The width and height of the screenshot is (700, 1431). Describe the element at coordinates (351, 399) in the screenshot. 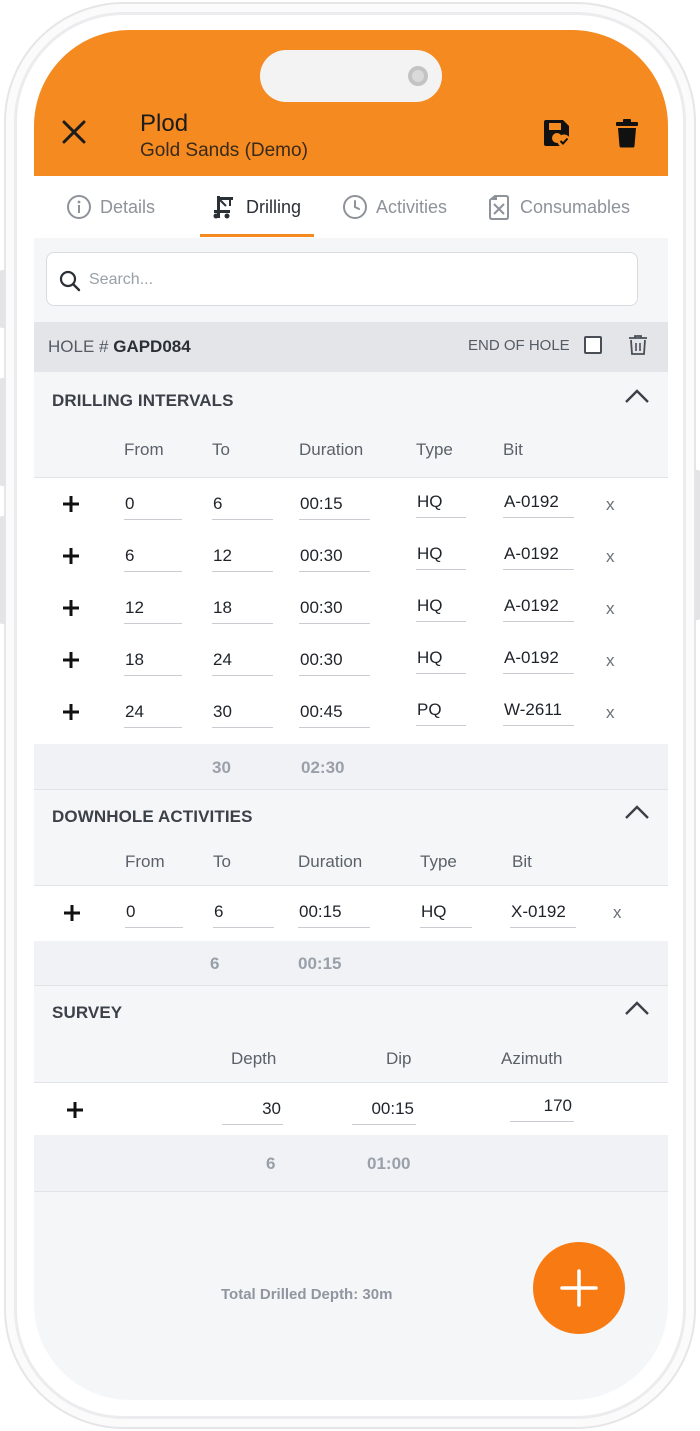

I see `drilling-intervals-header: DRILLING INTERVALS` at that location.